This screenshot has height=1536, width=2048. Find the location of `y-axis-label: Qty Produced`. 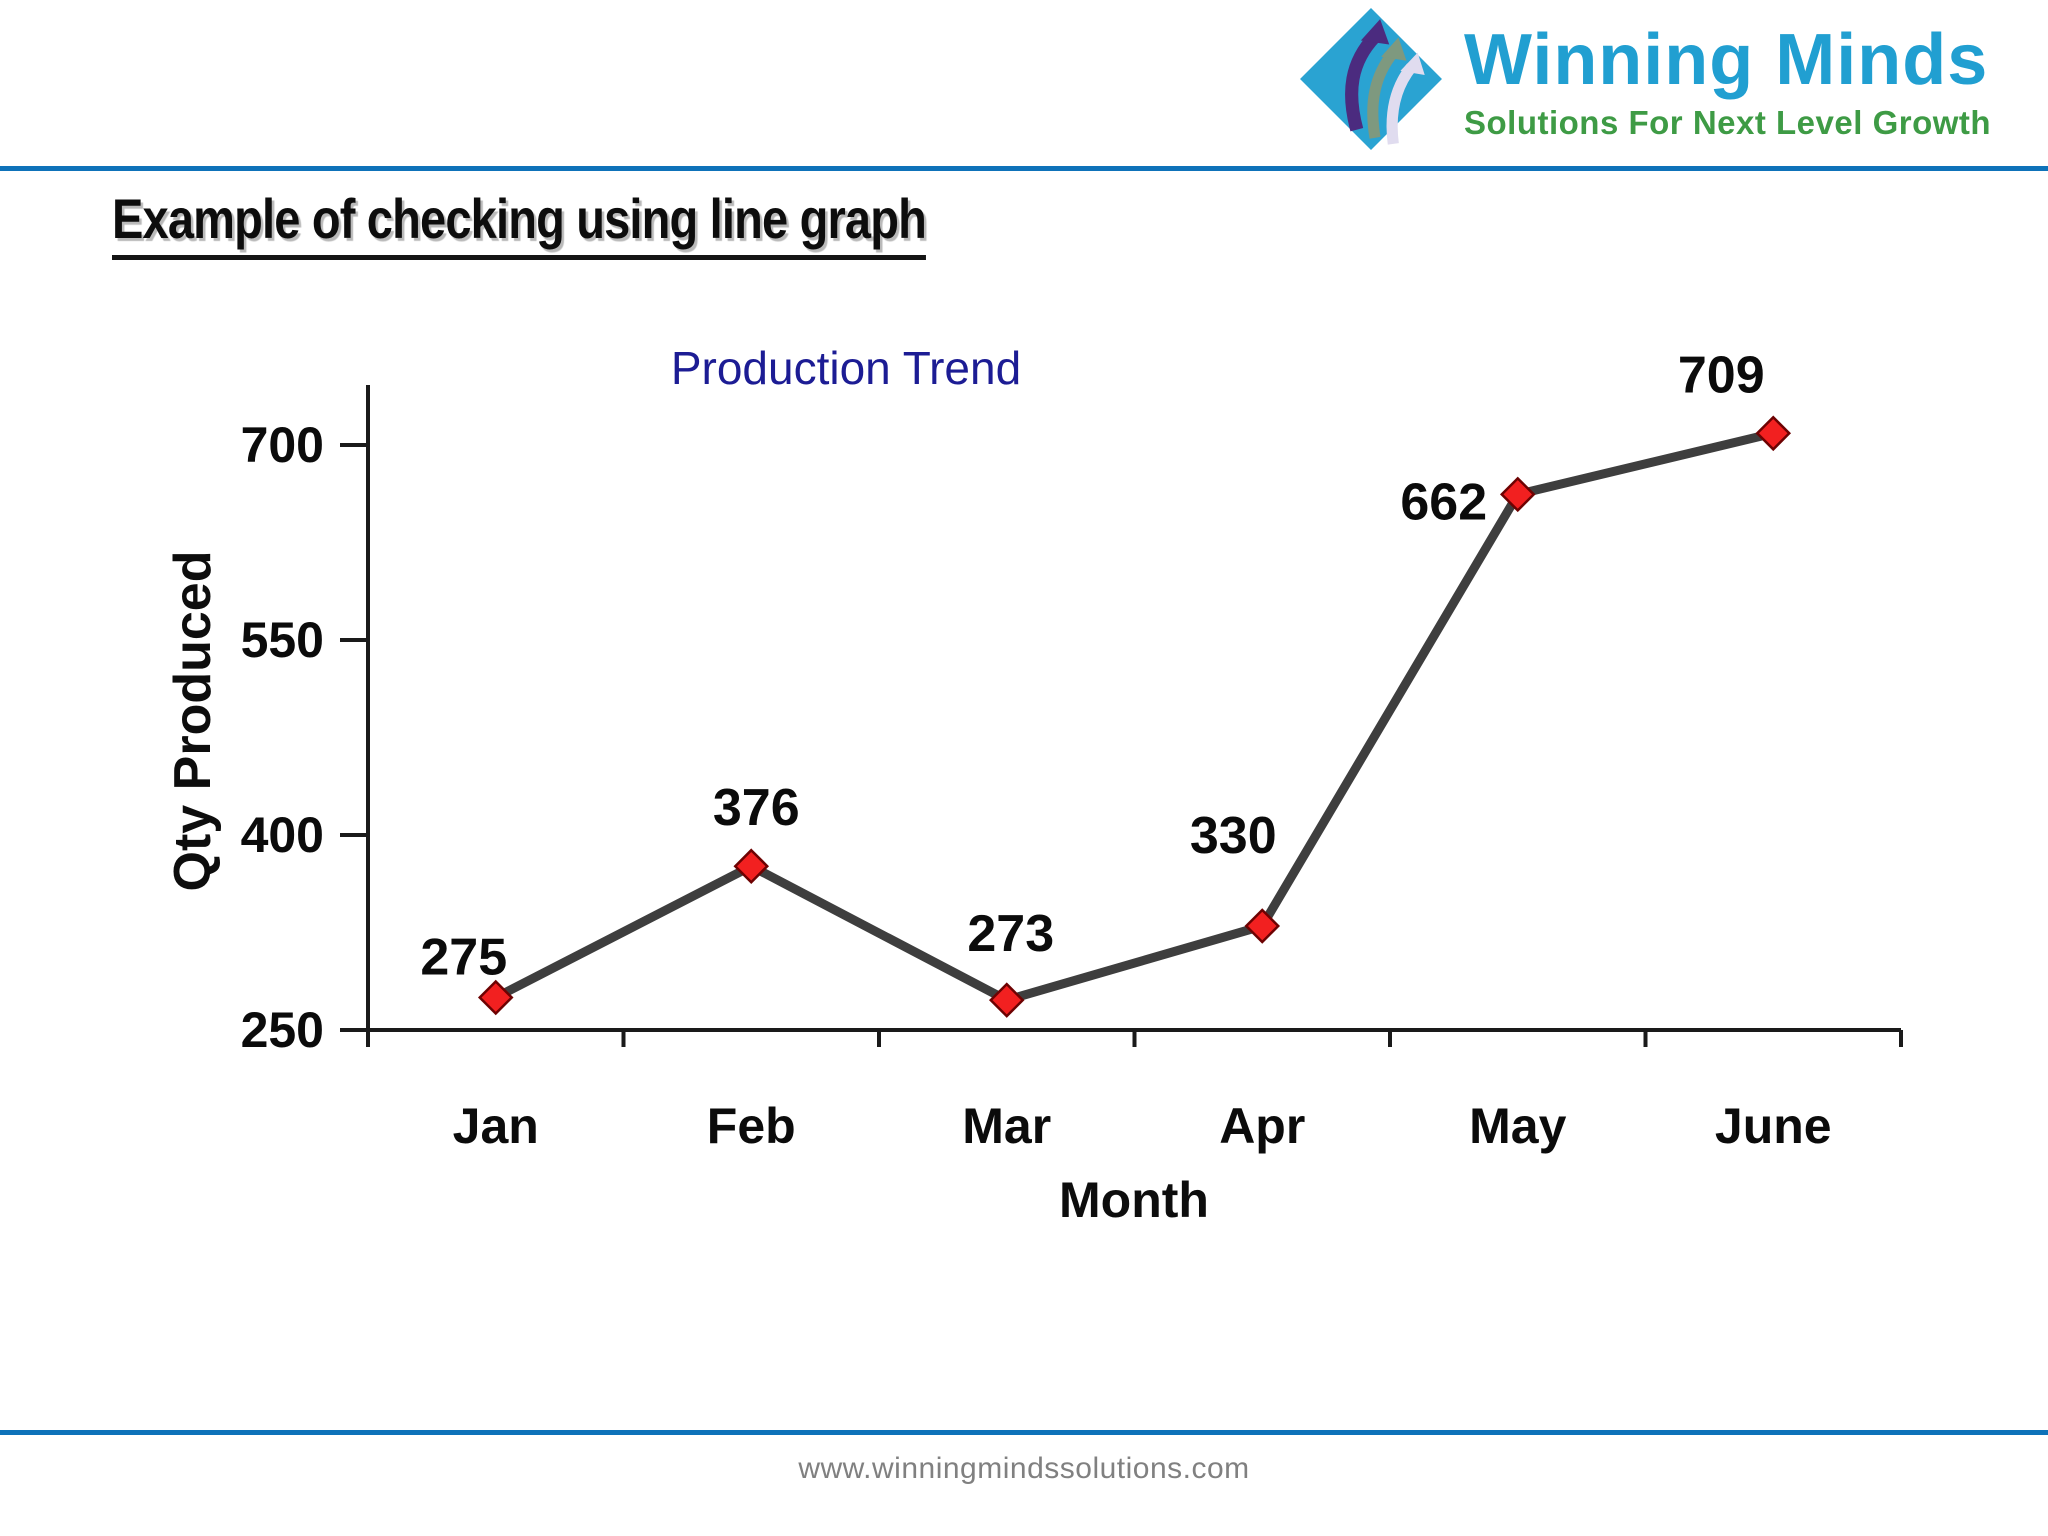

y-axis-label: Qty Produced is located at coordinates (193, 721).